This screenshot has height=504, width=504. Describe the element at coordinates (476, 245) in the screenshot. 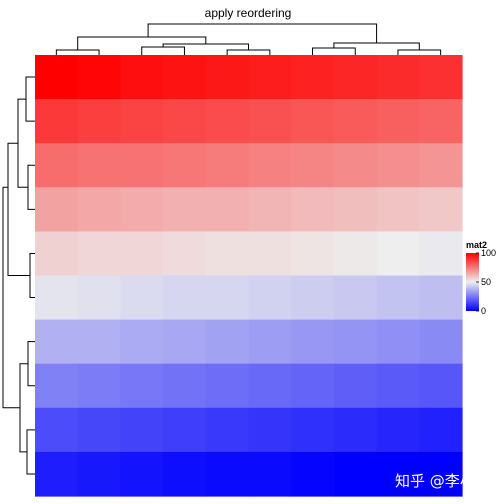

I see `legend-title: mat2` at that location.